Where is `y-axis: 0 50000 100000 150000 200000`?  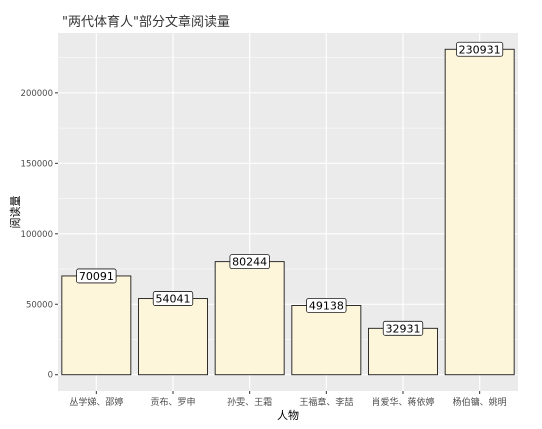
y-axis: 0 50000 100000 150000 200000 is located at coordinates (39, 235).